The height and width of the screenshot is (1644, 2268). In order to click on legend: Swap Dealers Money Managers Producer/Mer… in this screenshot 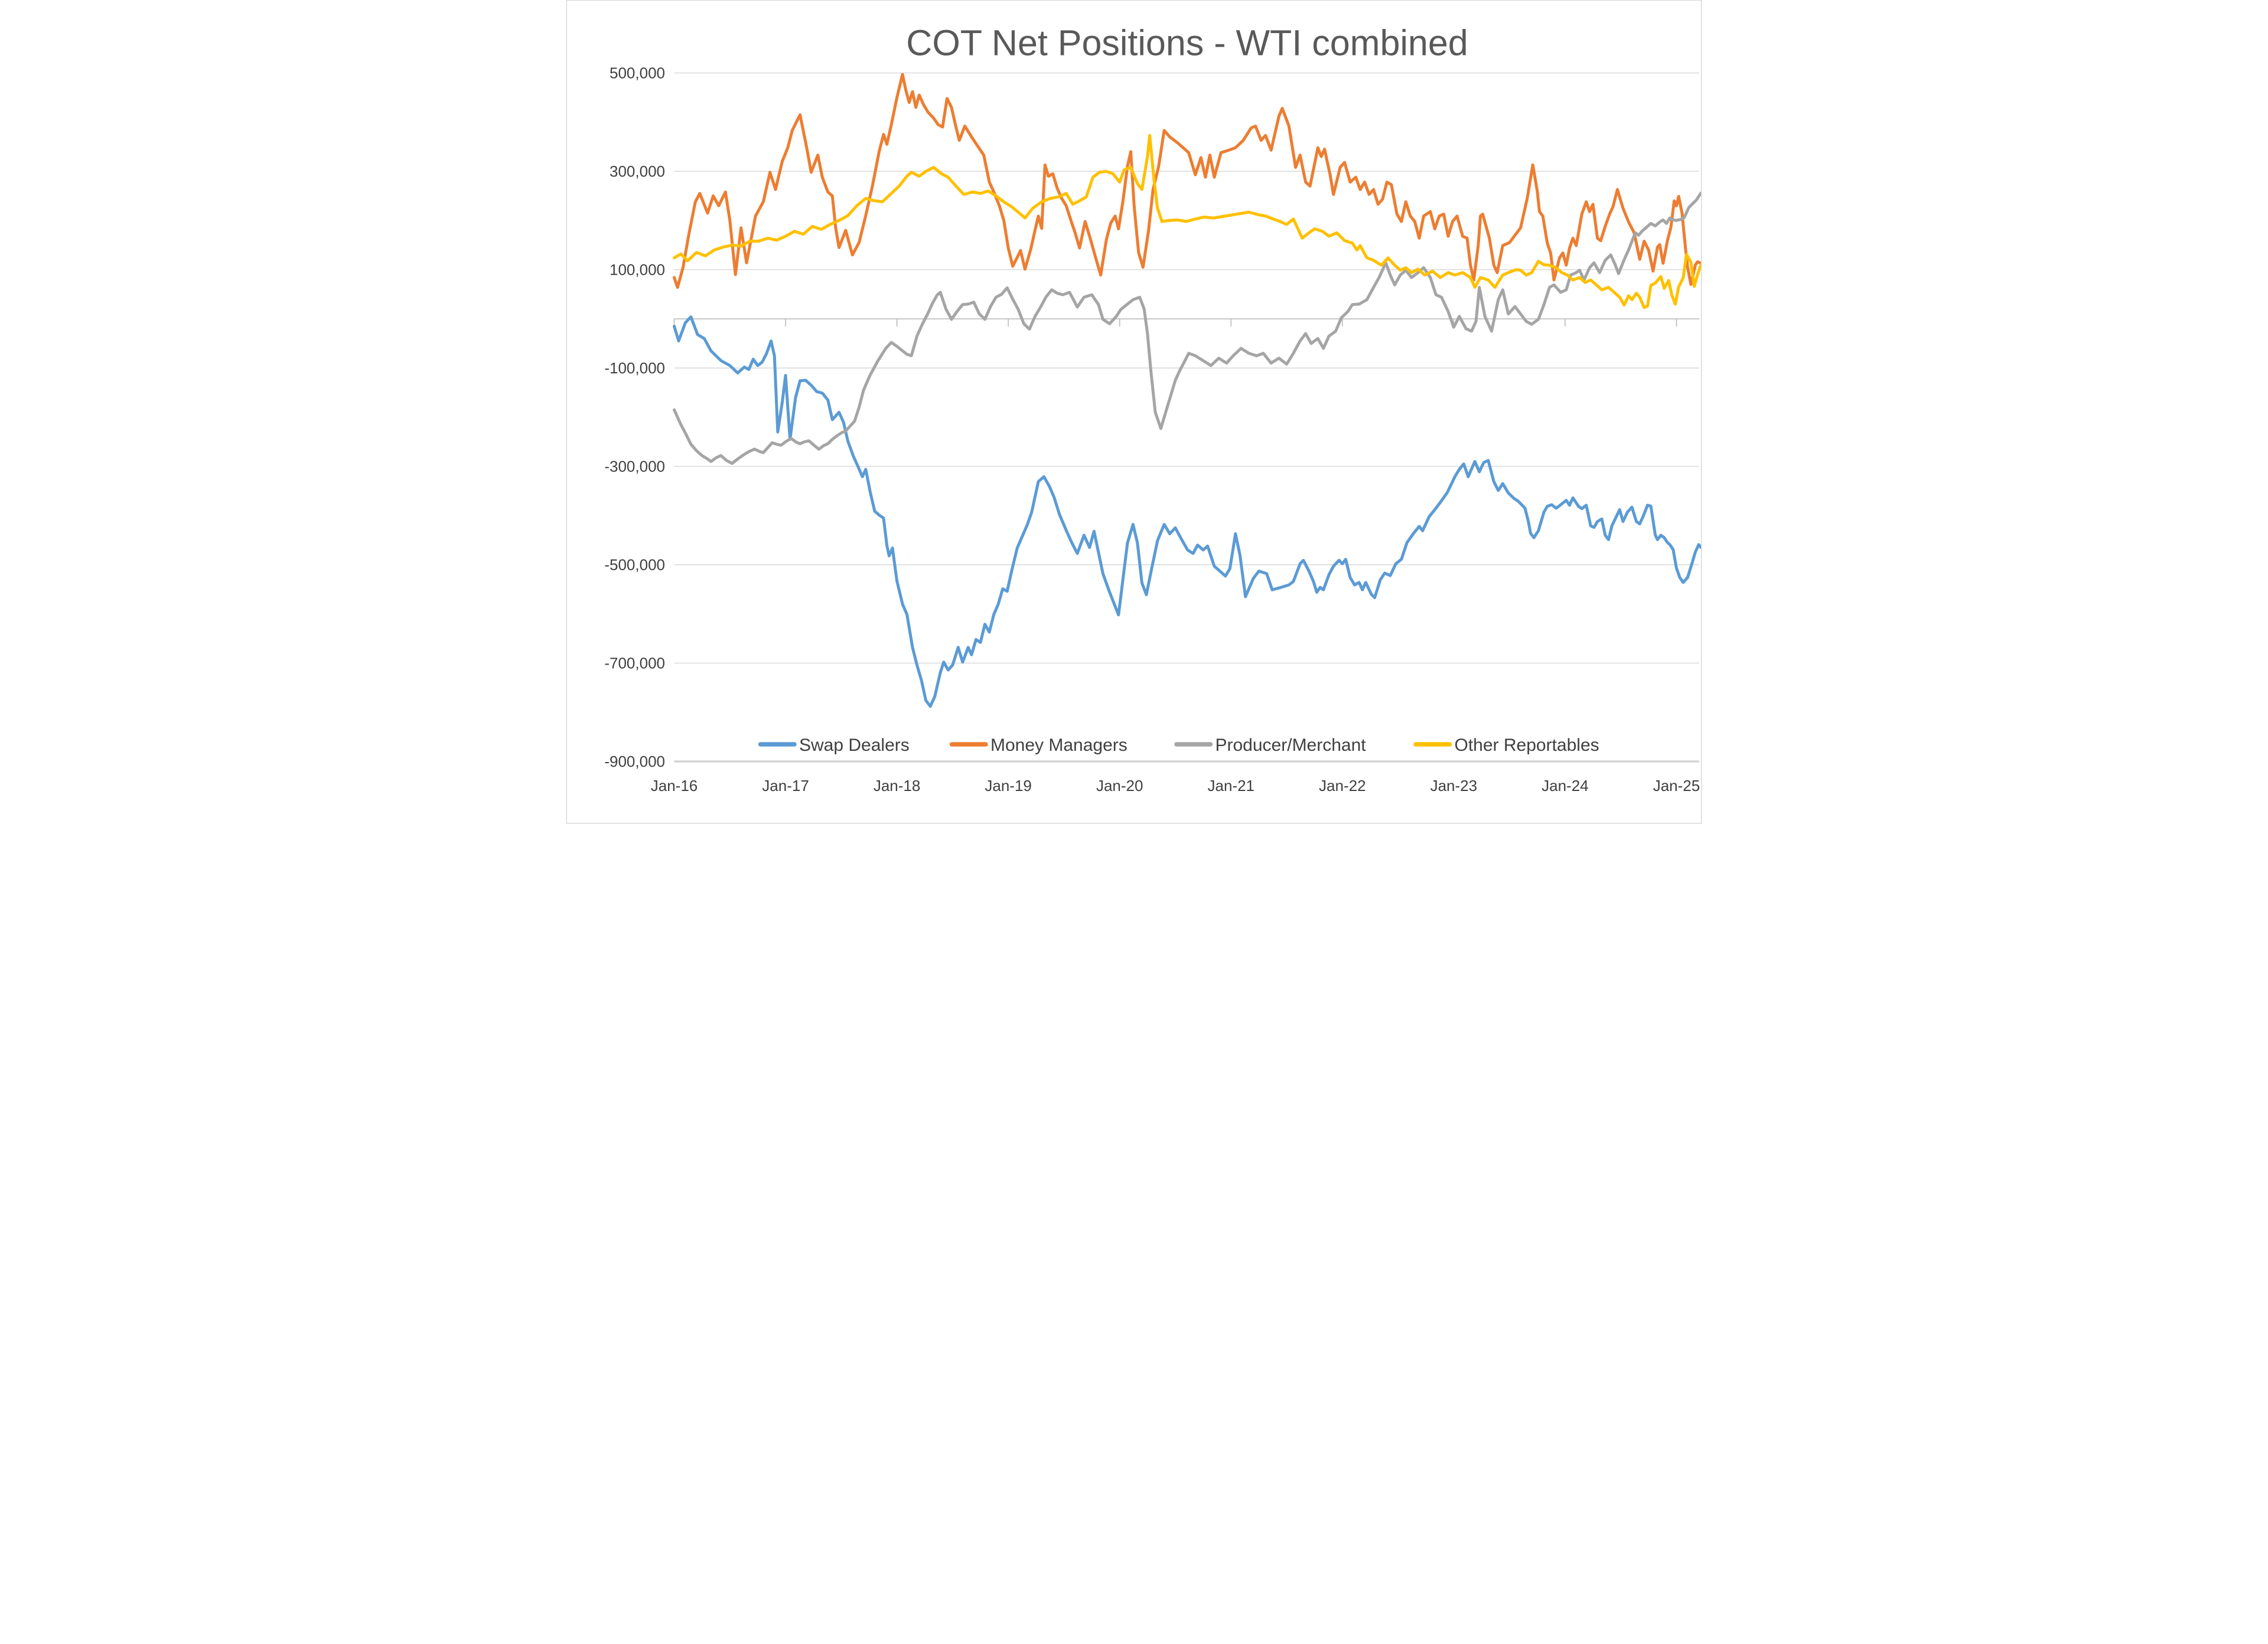, I will do `click(1178, 745)`.